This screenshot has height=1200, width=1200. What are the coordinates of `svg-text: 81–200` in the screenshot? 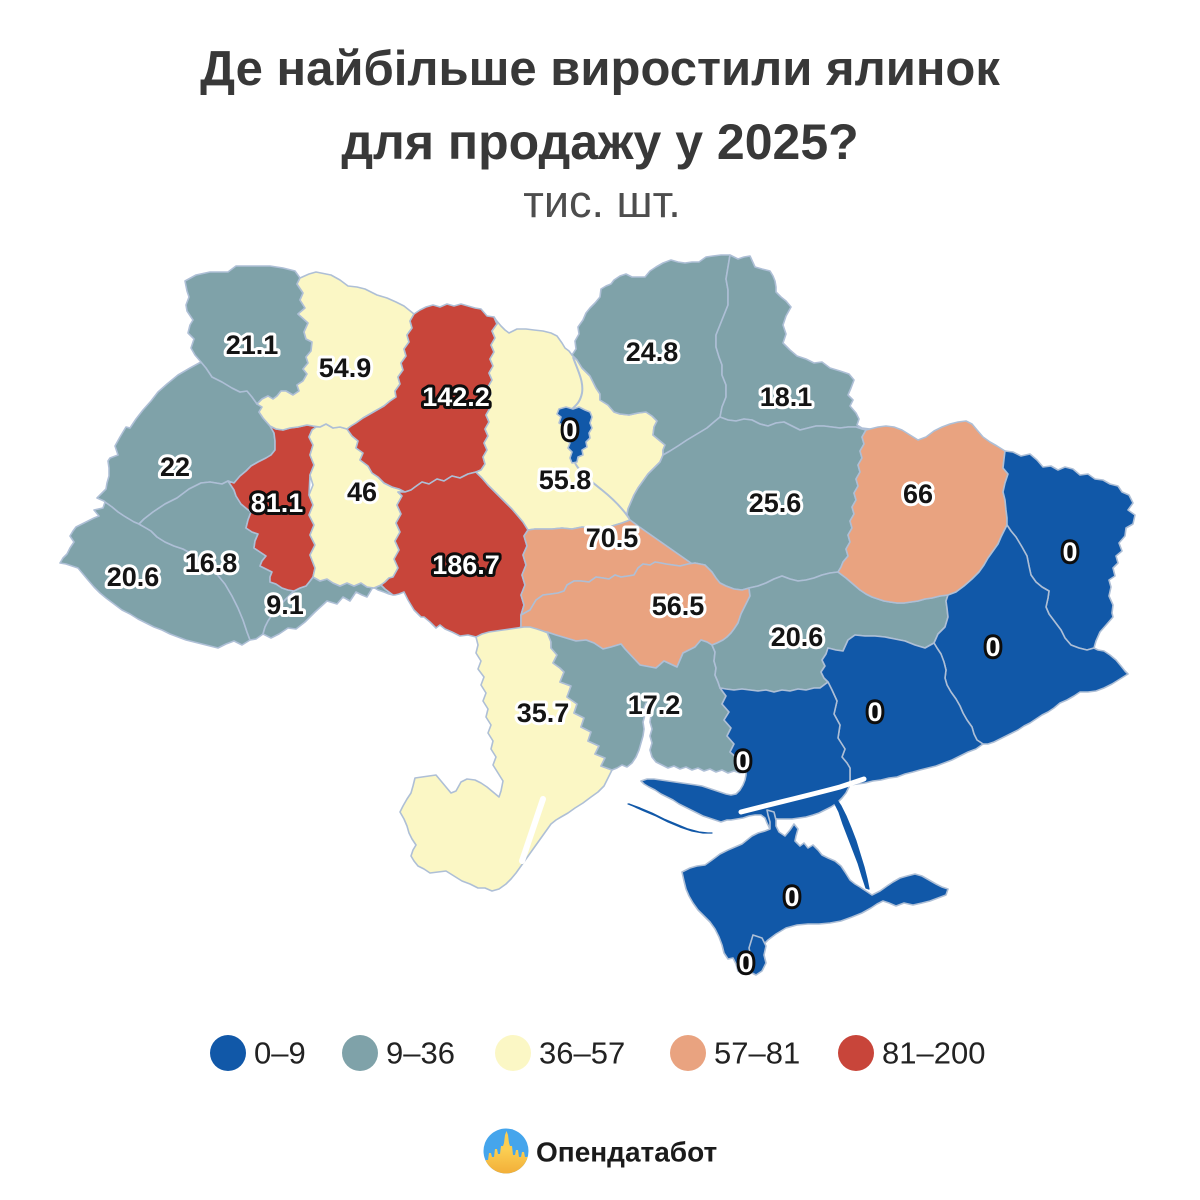 It's located at (933, 1053).